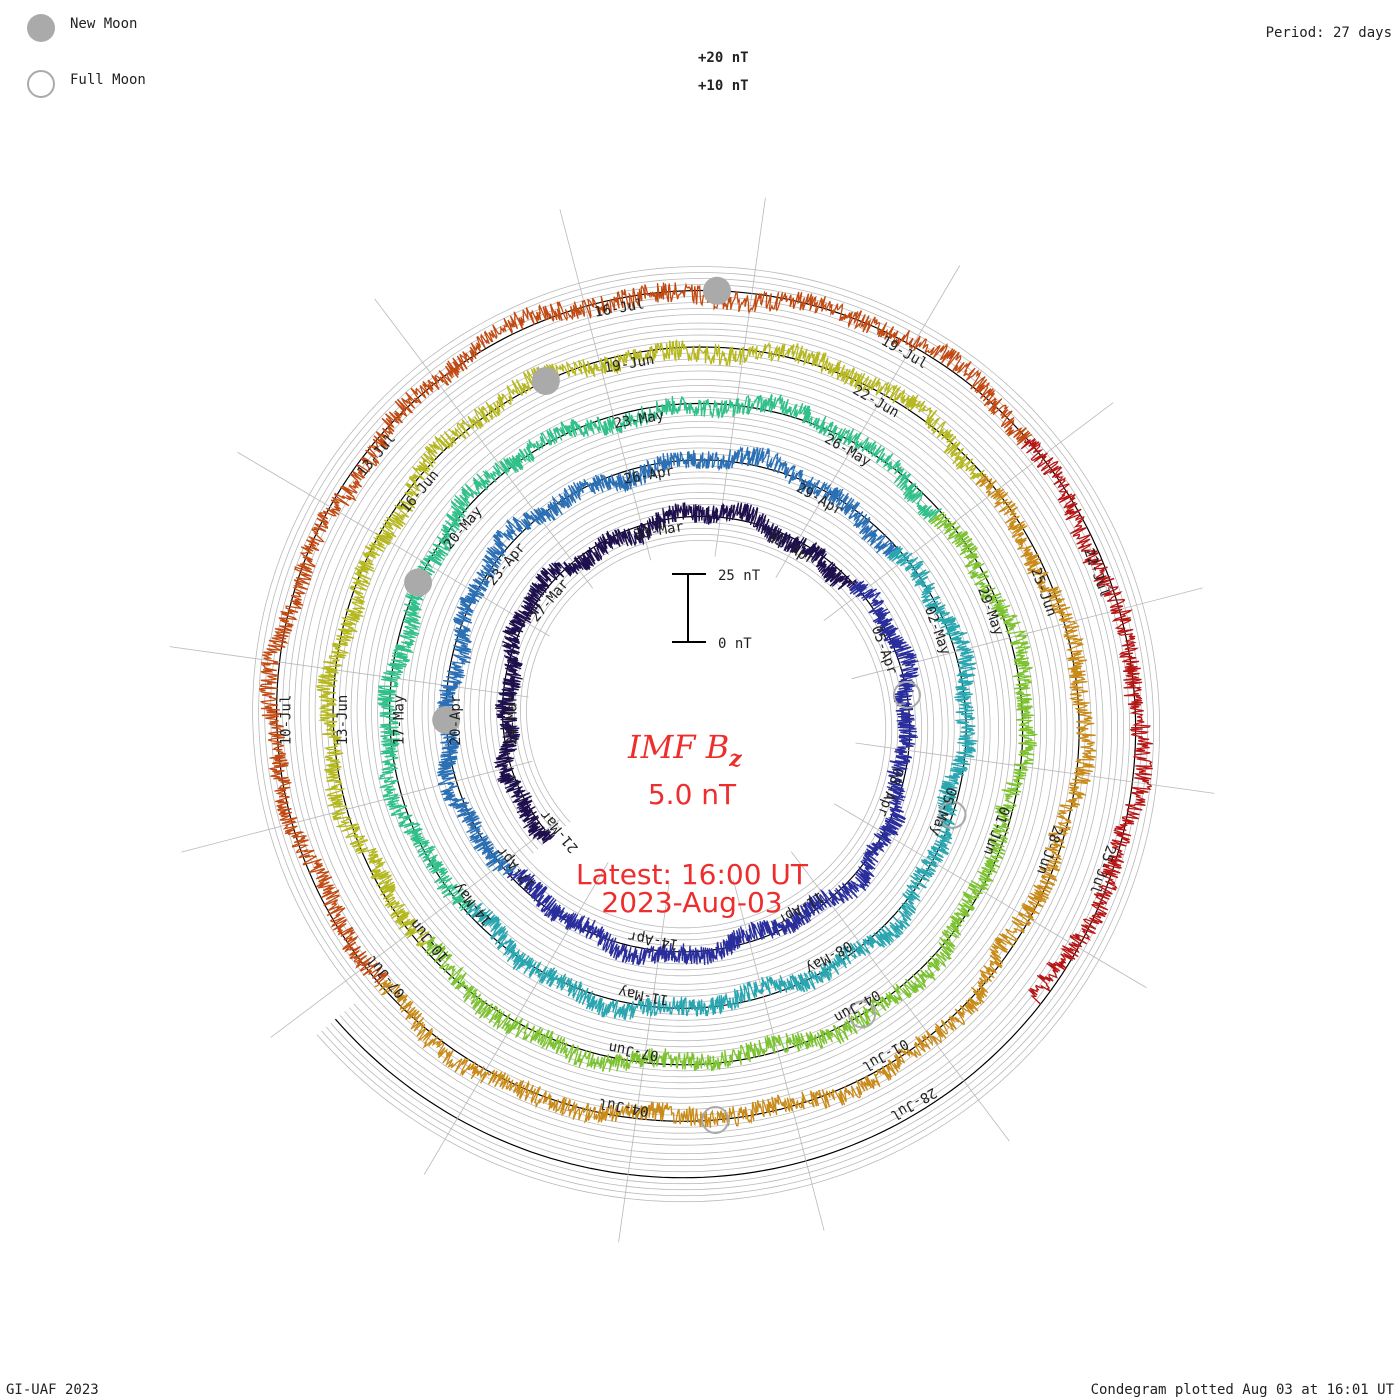 The image size is (1400, 1400). I want to click on date-label: 26-Apr, so click(649, 475).